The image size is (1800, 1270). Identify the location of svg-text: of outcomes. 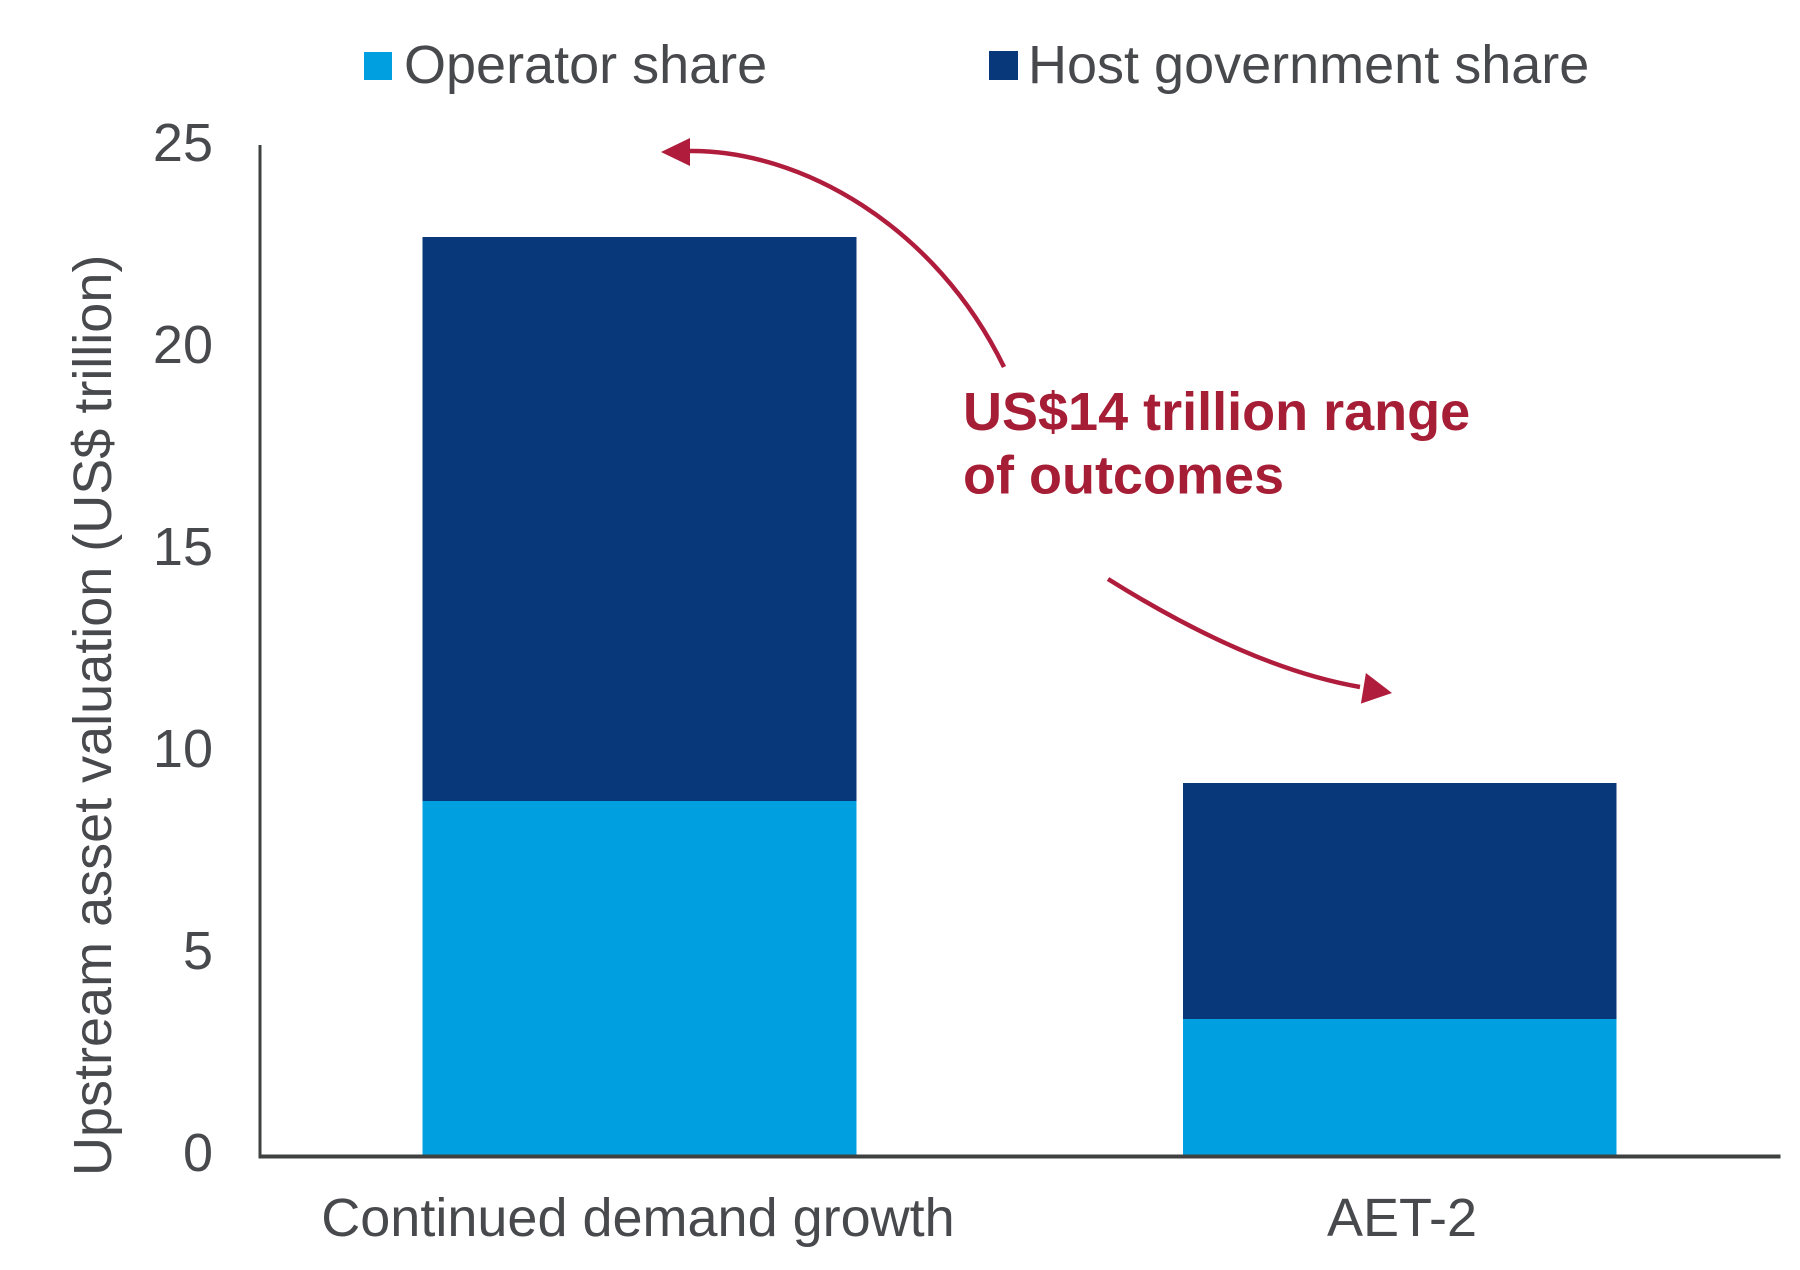
(1123, 476).